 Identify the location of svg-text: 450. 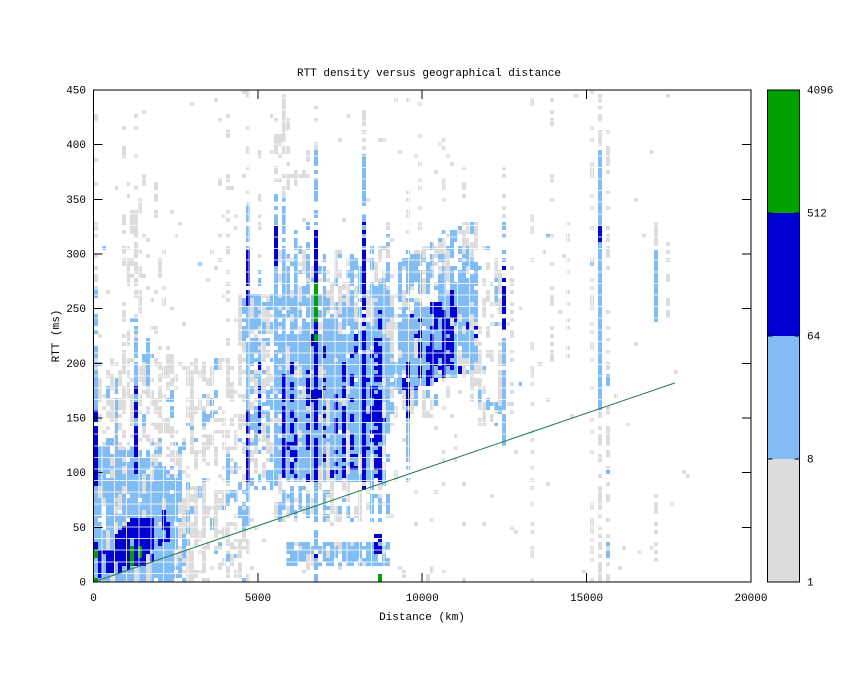
(76, 92).